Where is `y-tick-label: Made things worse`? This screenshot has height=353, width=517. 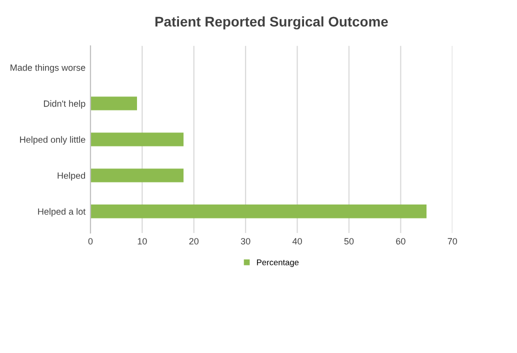
y-tick-label: Made things worse is located at coordinates (48, 68).